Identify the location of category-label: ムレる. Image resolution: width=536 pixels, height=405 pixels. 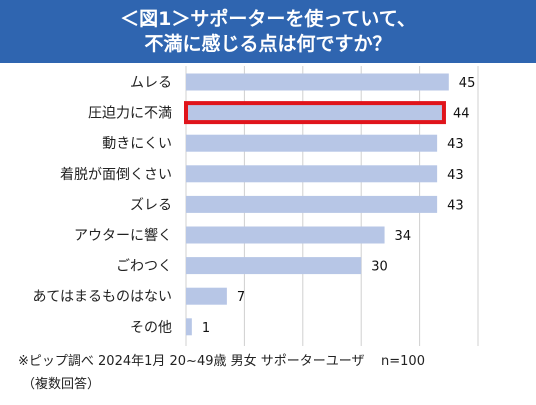
(151, 83).